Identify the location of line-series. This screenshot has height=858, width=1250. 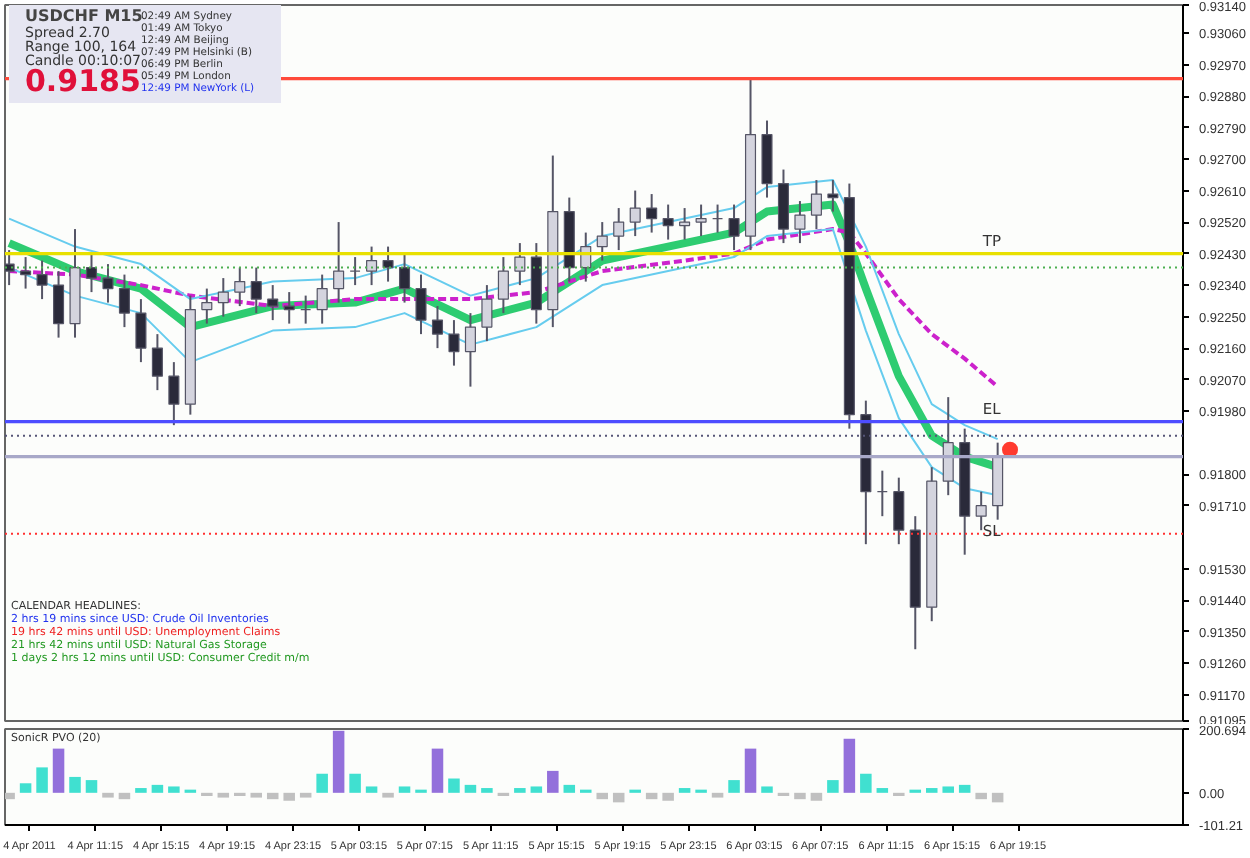
(503, 308).